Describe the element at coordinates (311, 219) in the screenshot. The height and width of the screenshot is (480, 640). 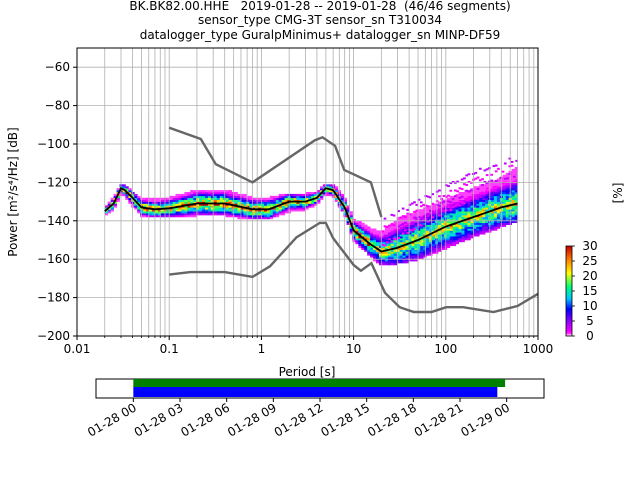
I see `psd-median` at that location.